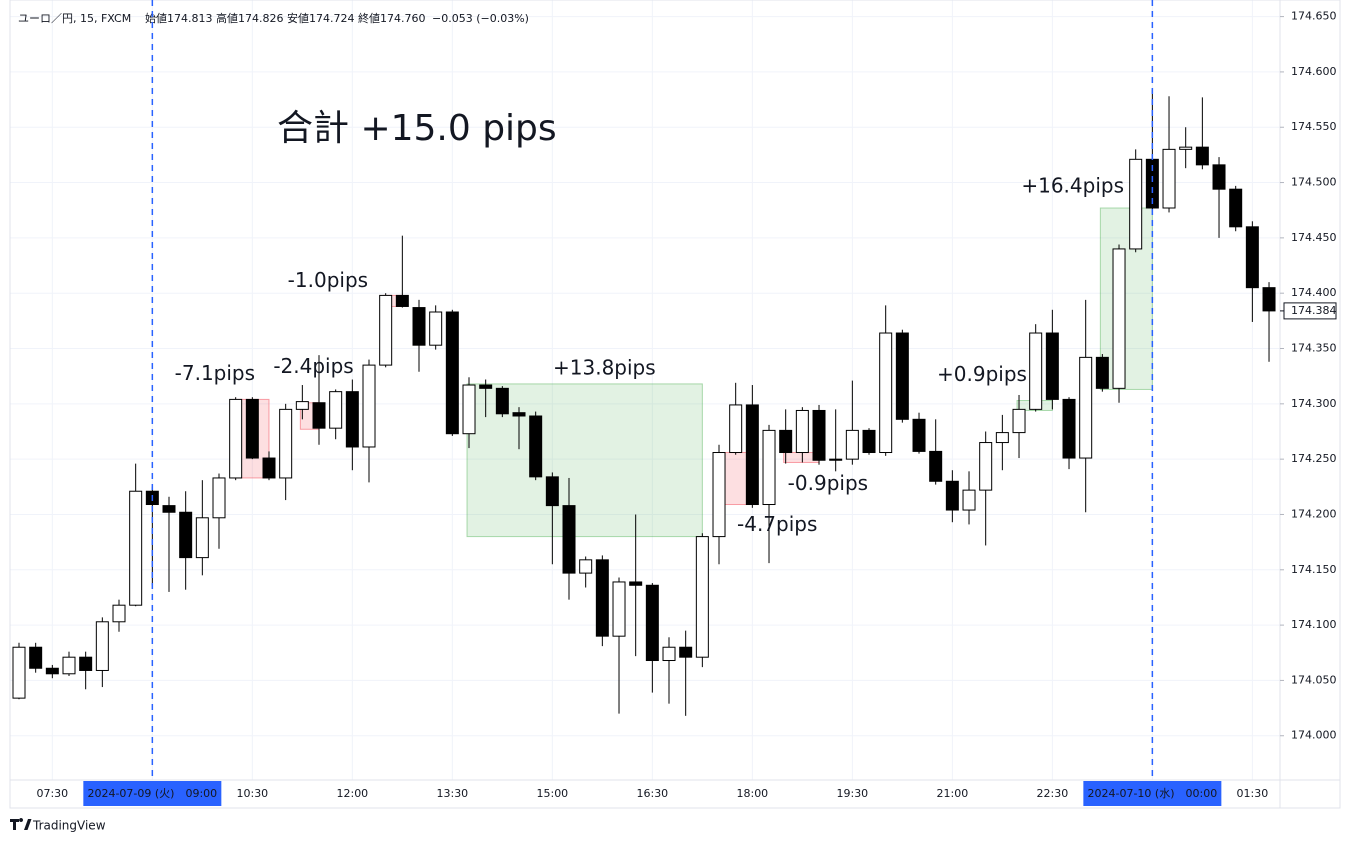 This screenshot has height=843, width=1351. I want to click on x-tick-label: 10:30, so click(252, 793).